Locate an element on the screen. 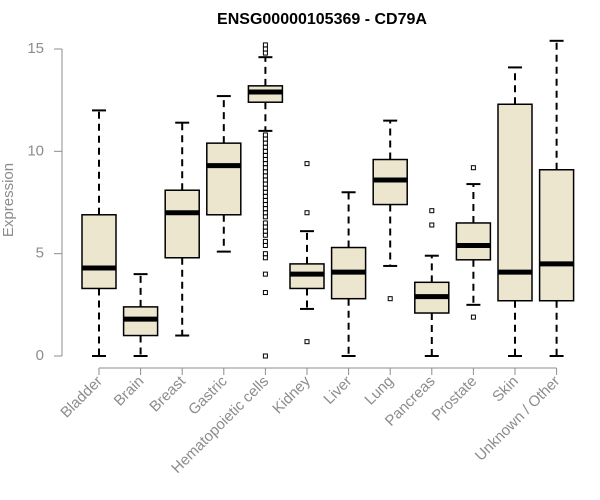  y-tick-label: 0 is located at coordinates (40, 355).